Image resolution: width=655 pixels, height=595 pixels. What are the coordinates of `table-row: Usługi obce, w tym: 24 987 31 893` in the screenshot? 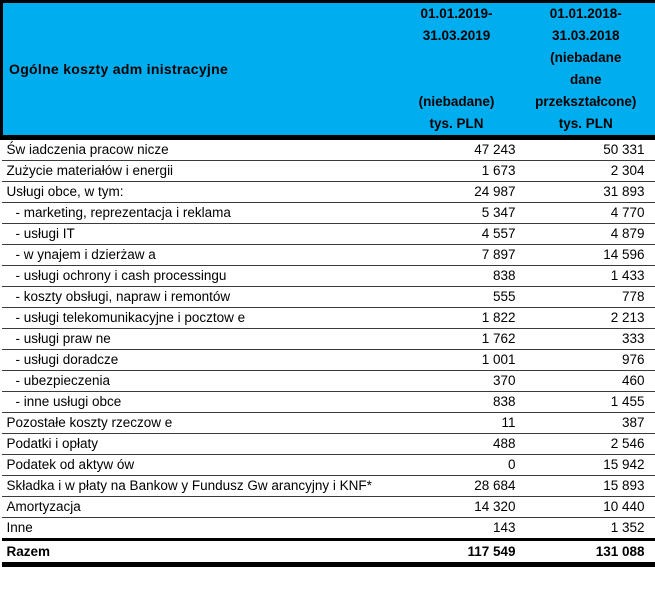 It's located at (328, 192).